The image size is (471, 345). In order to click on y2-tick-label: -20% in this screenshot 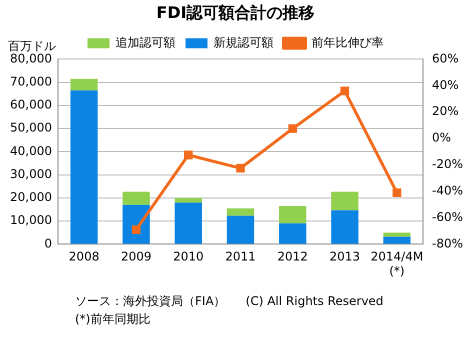, I will do `click(448, 164)`.